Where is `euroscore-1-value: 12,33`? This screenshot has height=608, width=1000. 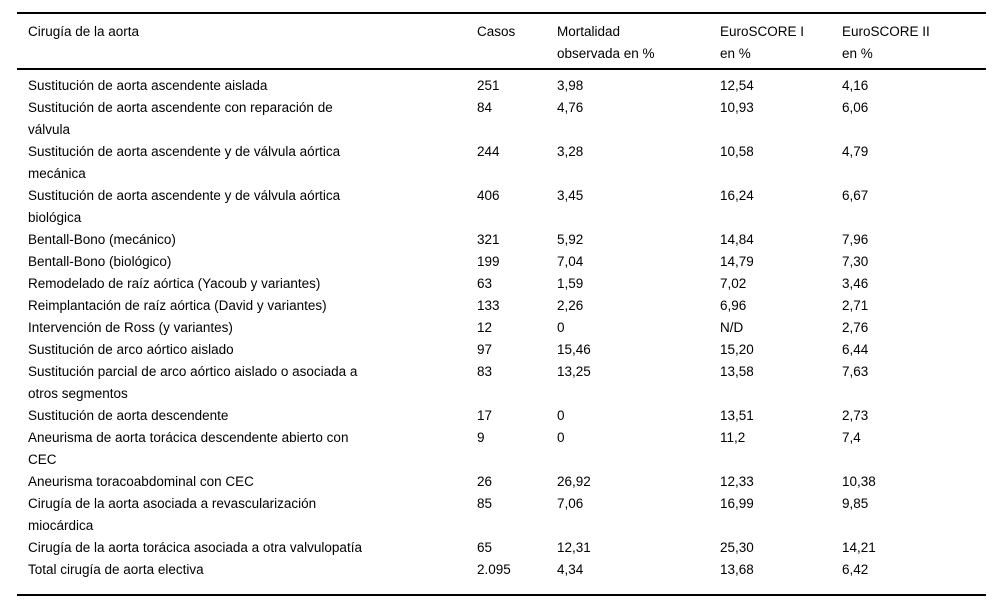
euroscore-1-value: 12,33 is located at coordinates (737, 481).